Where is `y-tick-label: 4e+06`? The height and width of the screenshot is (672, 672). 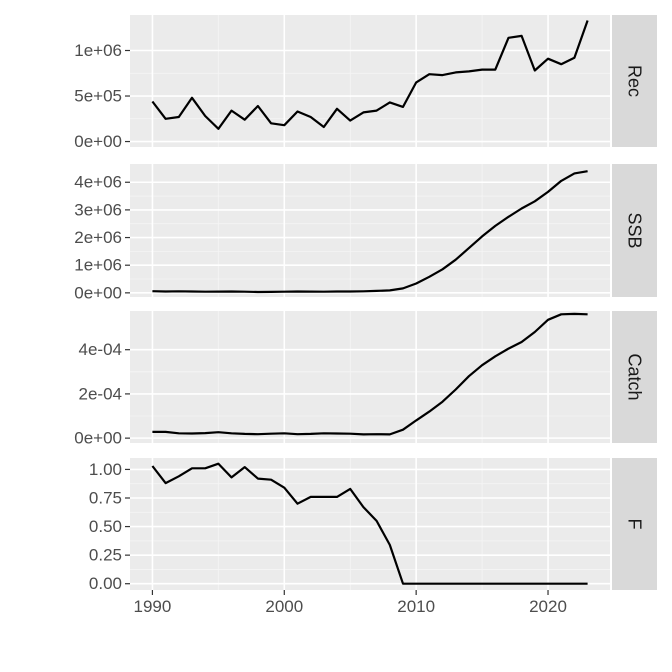 y-tick-label: 4e+06 is located at coordinates (98, 182).